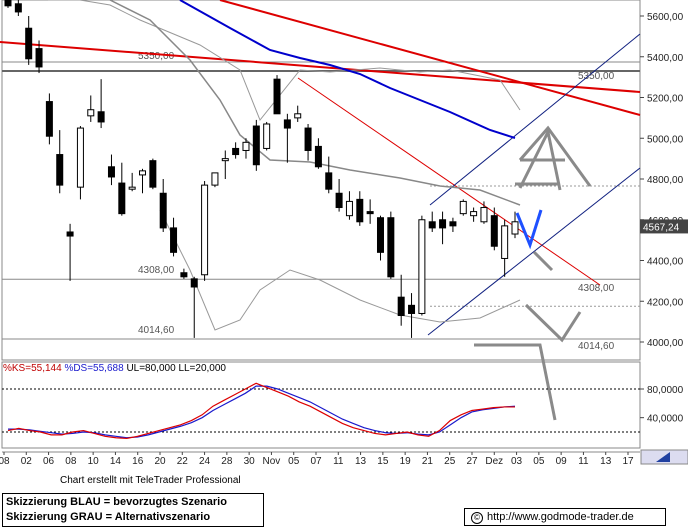 The image size is (688, 532). I want to click on moving-average-blue, so click(347, 69).